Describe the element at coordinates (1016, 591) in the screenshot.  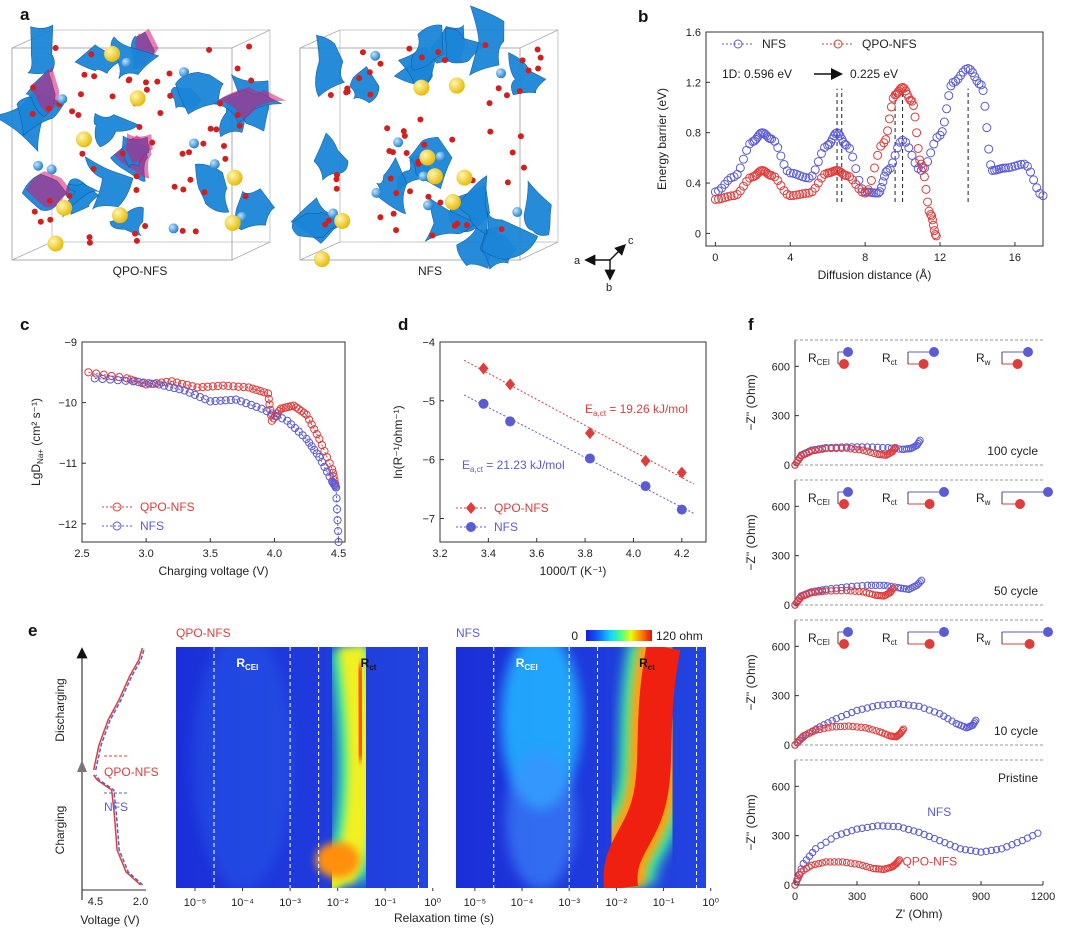
I see `cycle-label: 50 cycle` at that location.